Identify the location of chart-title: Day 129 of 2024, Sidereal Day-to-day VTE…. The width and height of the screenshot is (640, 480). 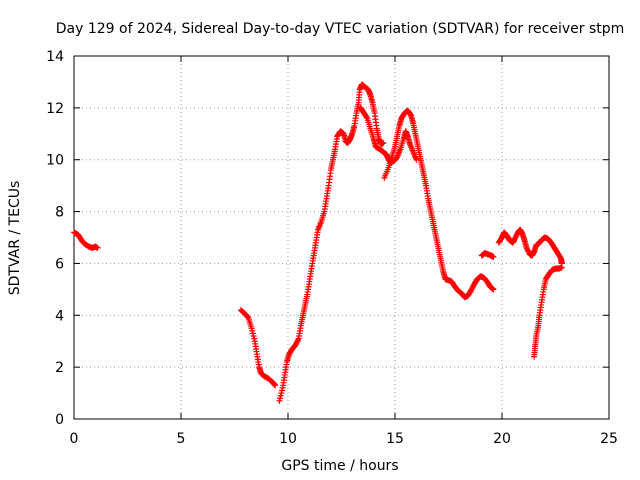
(340, 29).